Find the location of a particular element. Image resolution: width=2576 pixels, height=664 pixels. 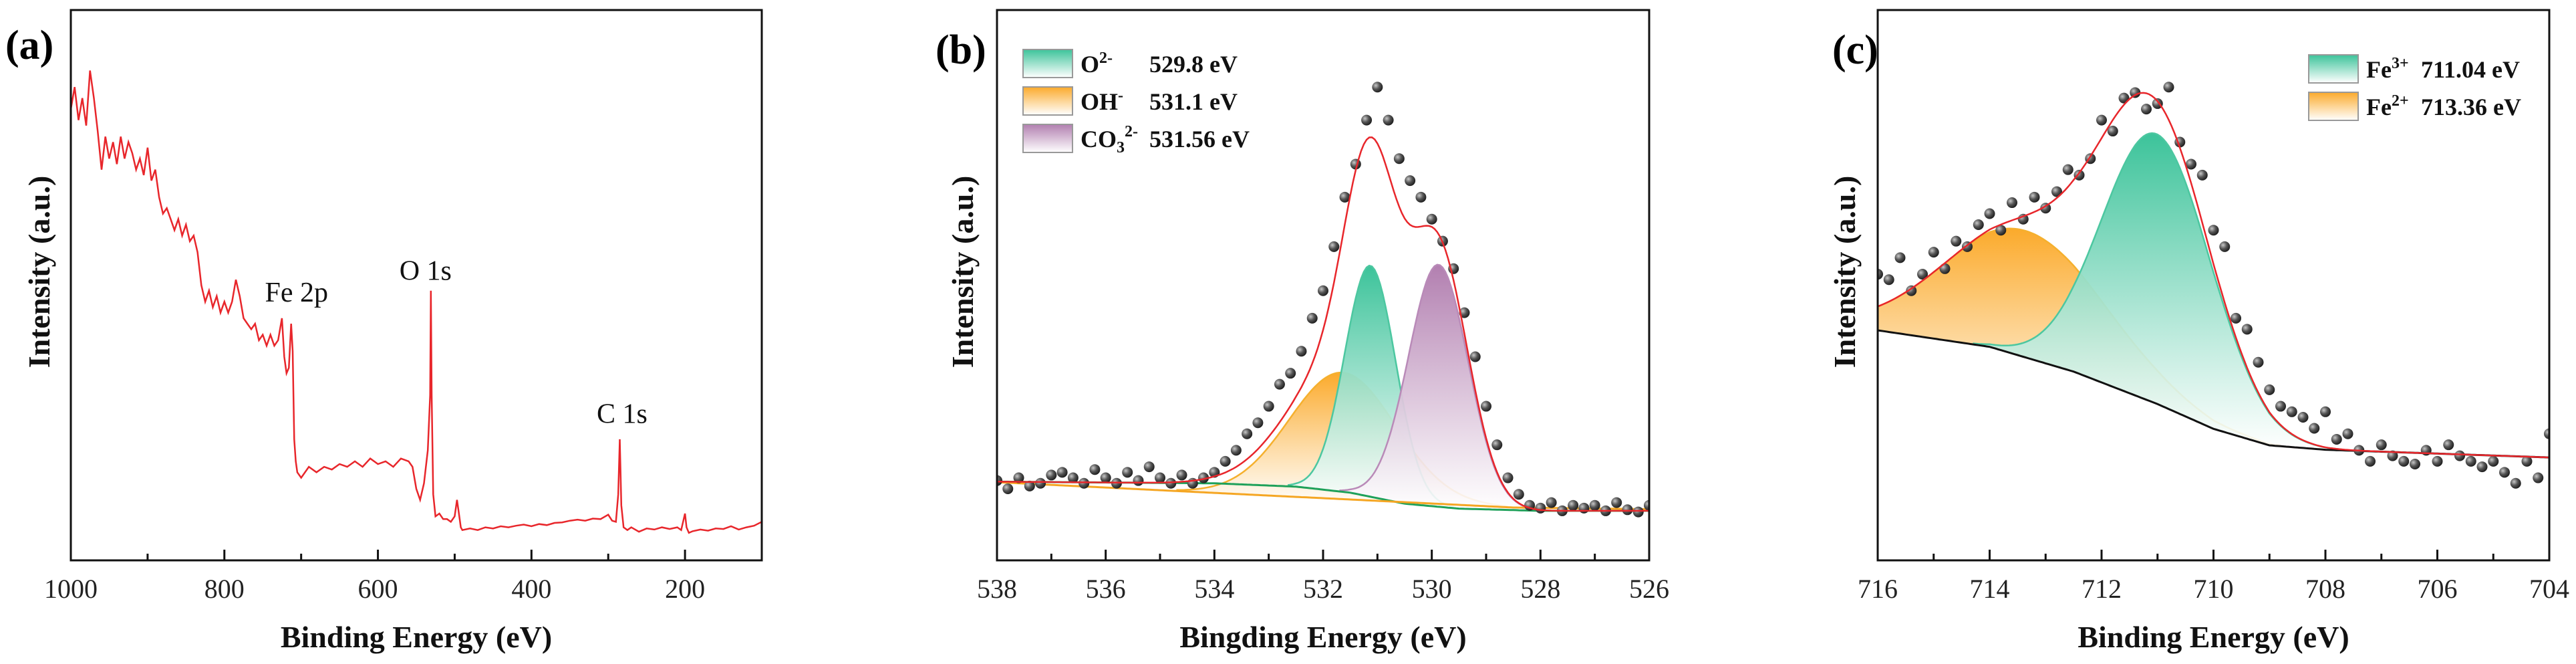

legend-value: 531.1 eV is located at coordinates (1193, 101).